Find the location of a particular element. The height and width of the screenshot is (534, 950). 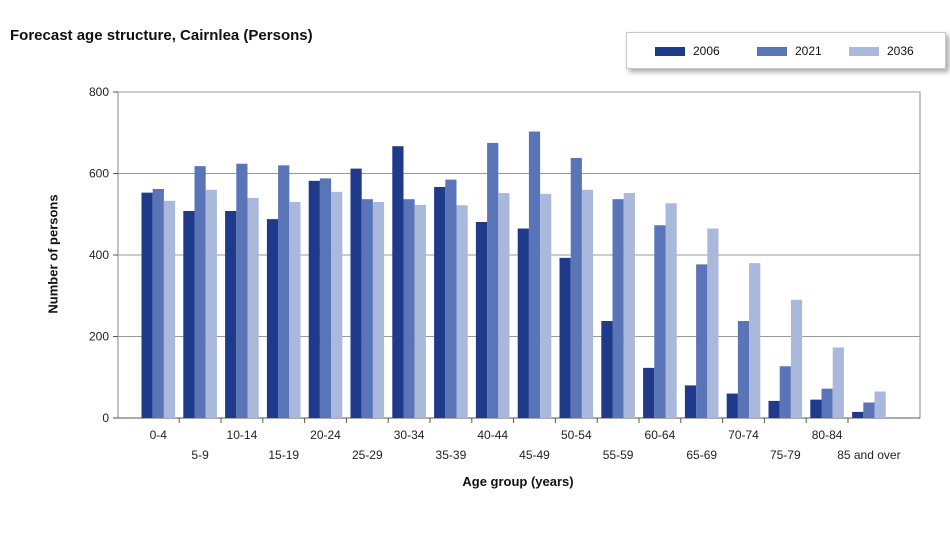

x-tick-label: 30-34 is located at coordinates (409, 435).